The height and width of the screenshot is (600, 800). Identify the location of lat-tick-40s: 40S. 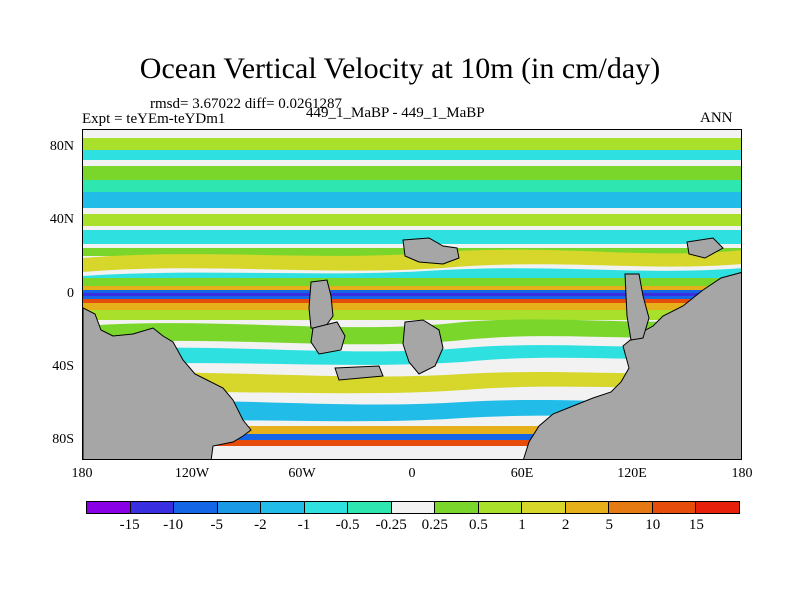
(63, 366).